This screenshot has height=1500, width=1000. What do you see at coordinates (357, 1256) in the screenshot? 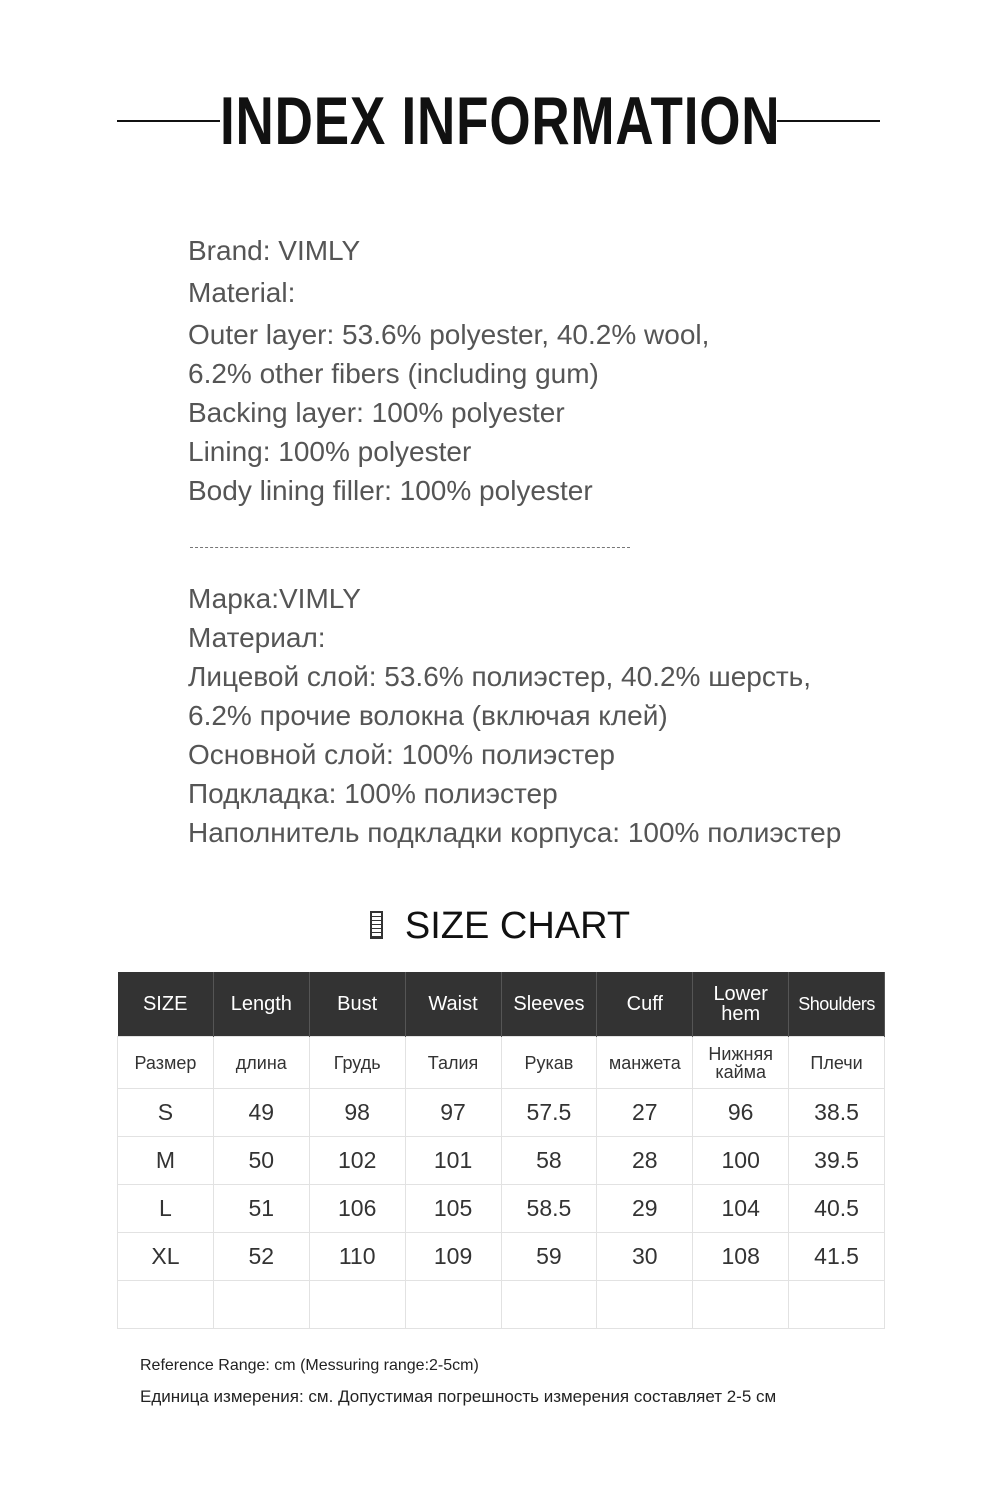
I see `table-cell: 110` at bounding box center [357, 1256].